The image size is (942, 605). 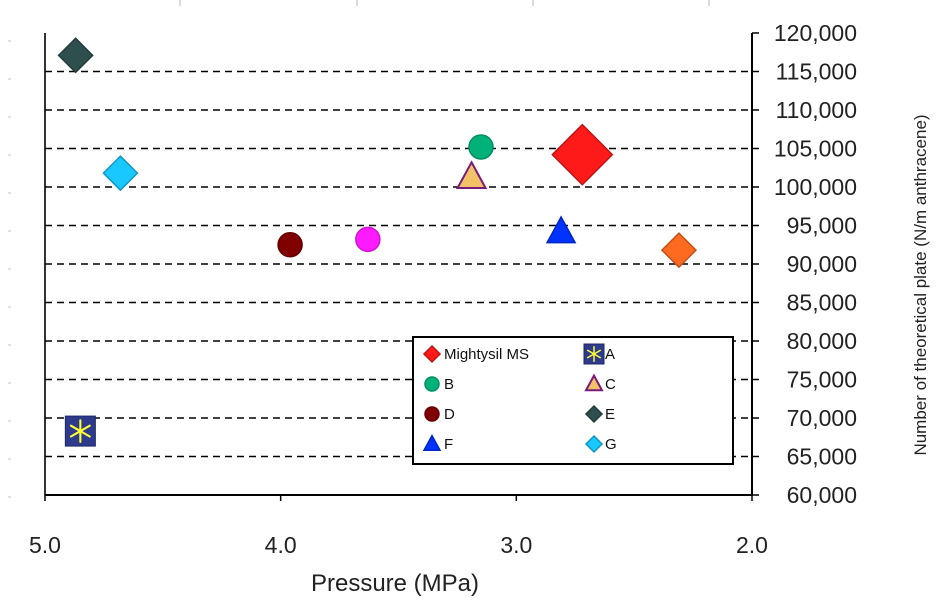 I want to click on x-tick-label: 5.0, so click(x=45, y=545).